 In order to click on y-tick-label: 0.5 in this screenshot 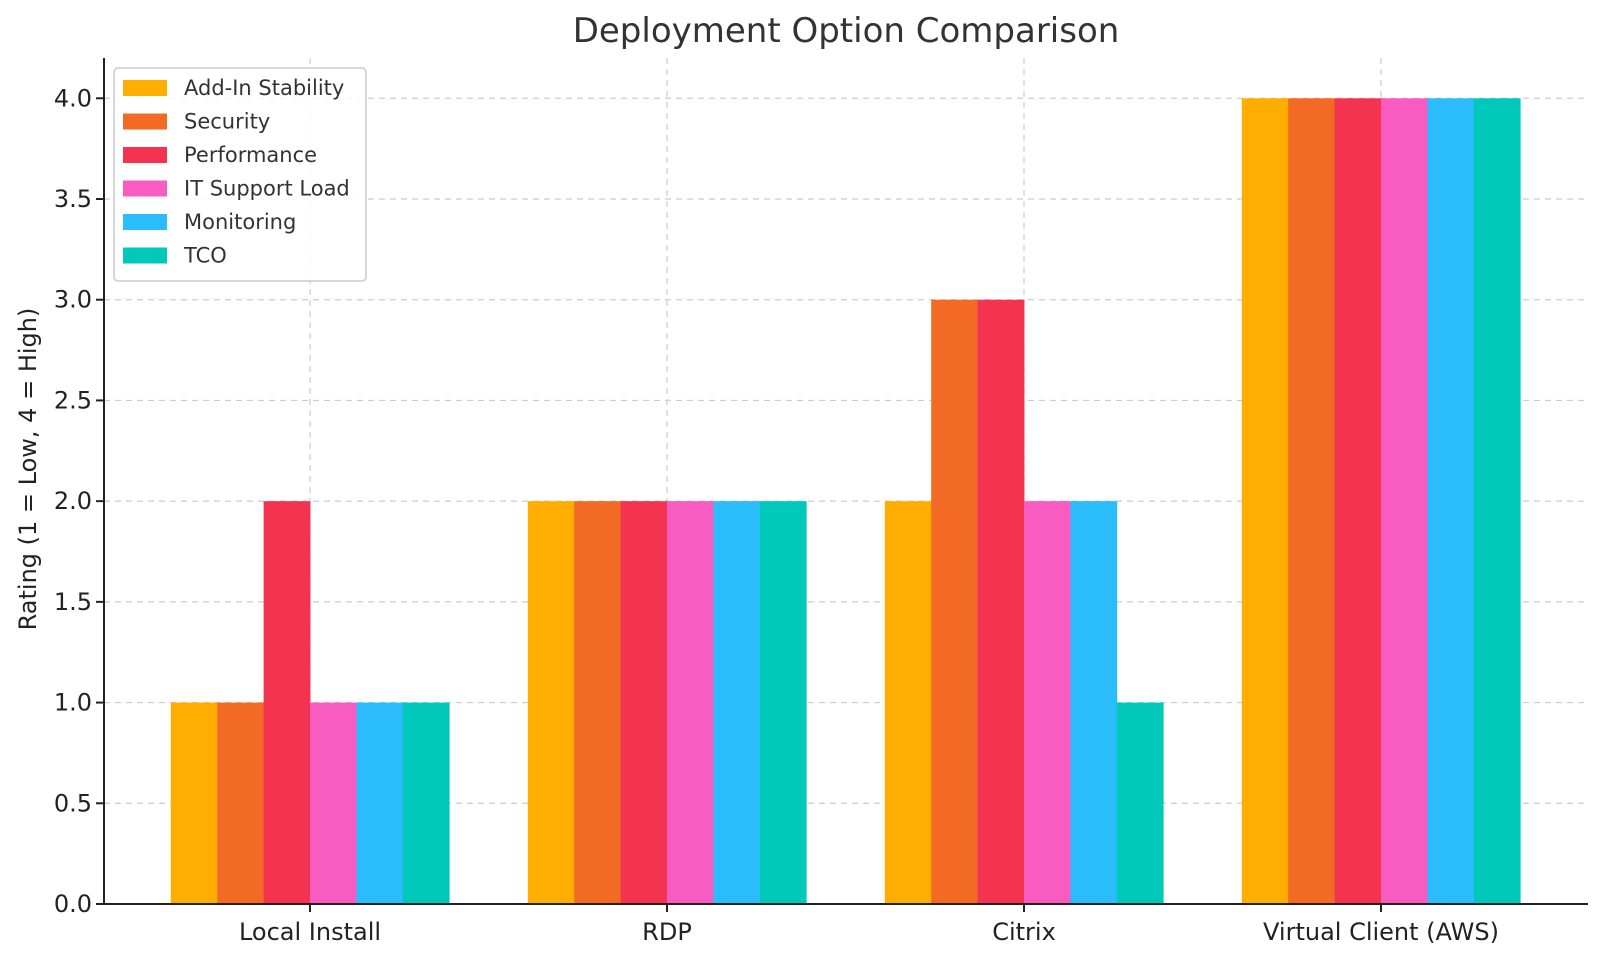, I will do `click(73, 803)`.